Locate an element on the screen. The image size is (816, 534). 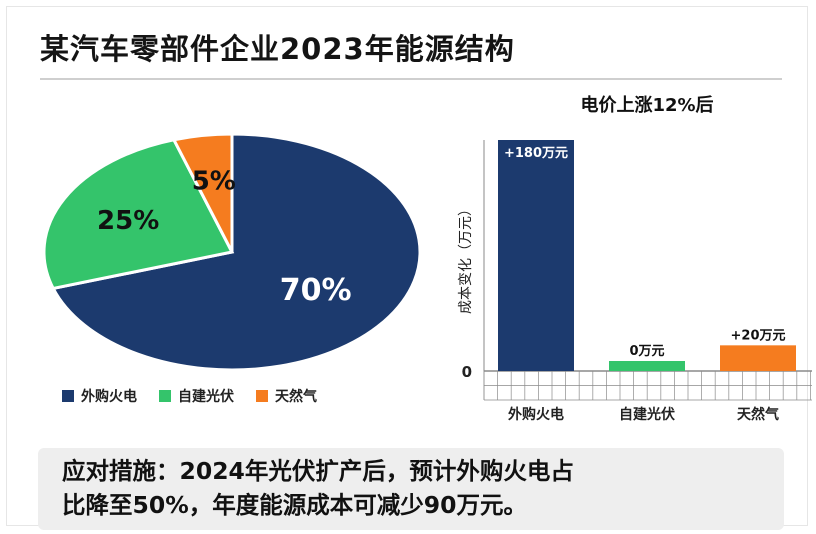
pie-slice-solar is located at coordinates (138, 214).